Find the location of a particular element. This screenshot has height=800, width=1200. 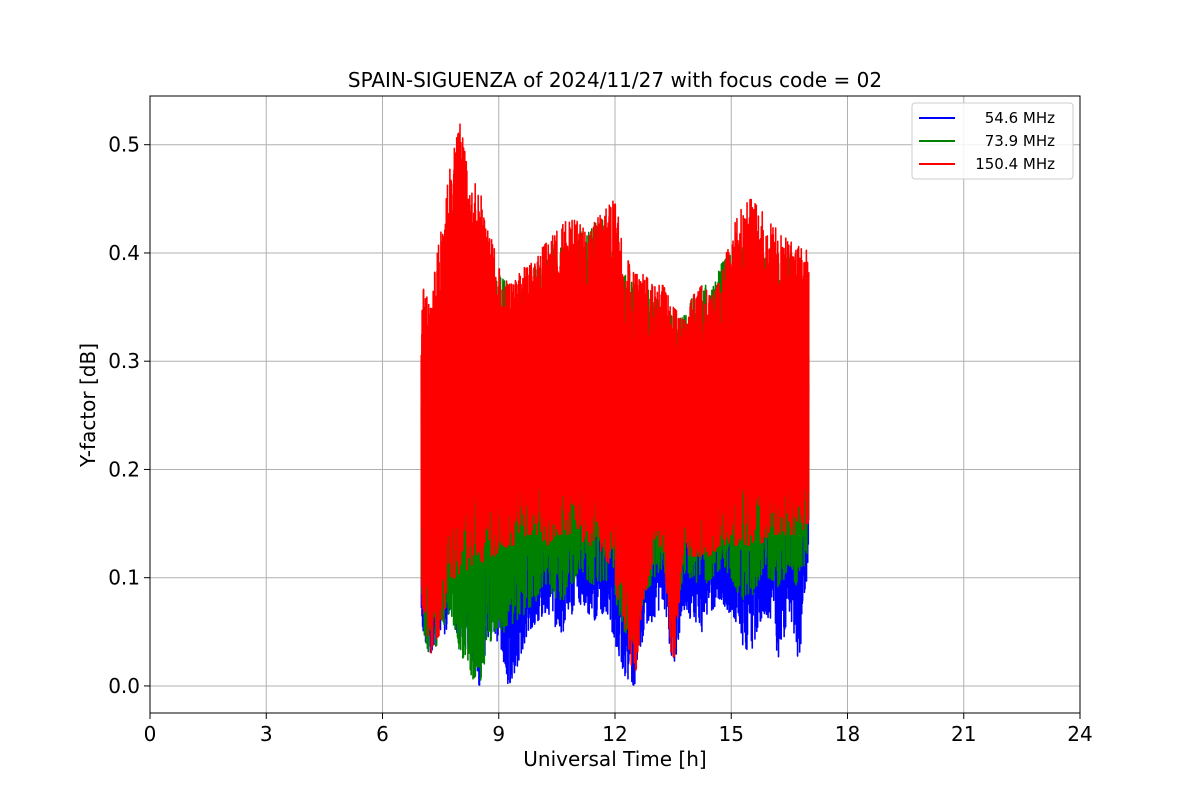

y-tick-label: 0.1 is located at coordinates (124, 578).